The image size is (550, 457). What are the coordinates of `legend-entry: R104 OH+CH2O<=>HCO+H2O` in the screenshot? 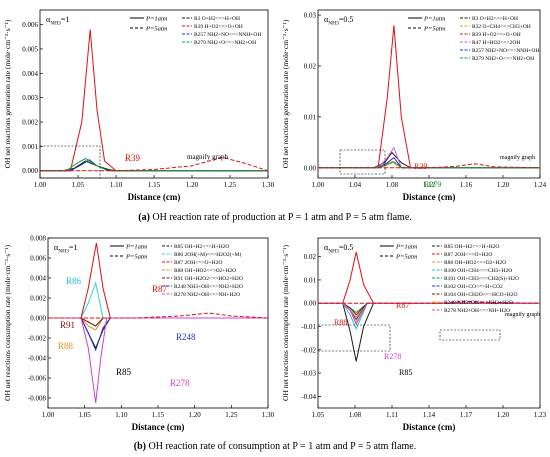 It's located at (480, 295).